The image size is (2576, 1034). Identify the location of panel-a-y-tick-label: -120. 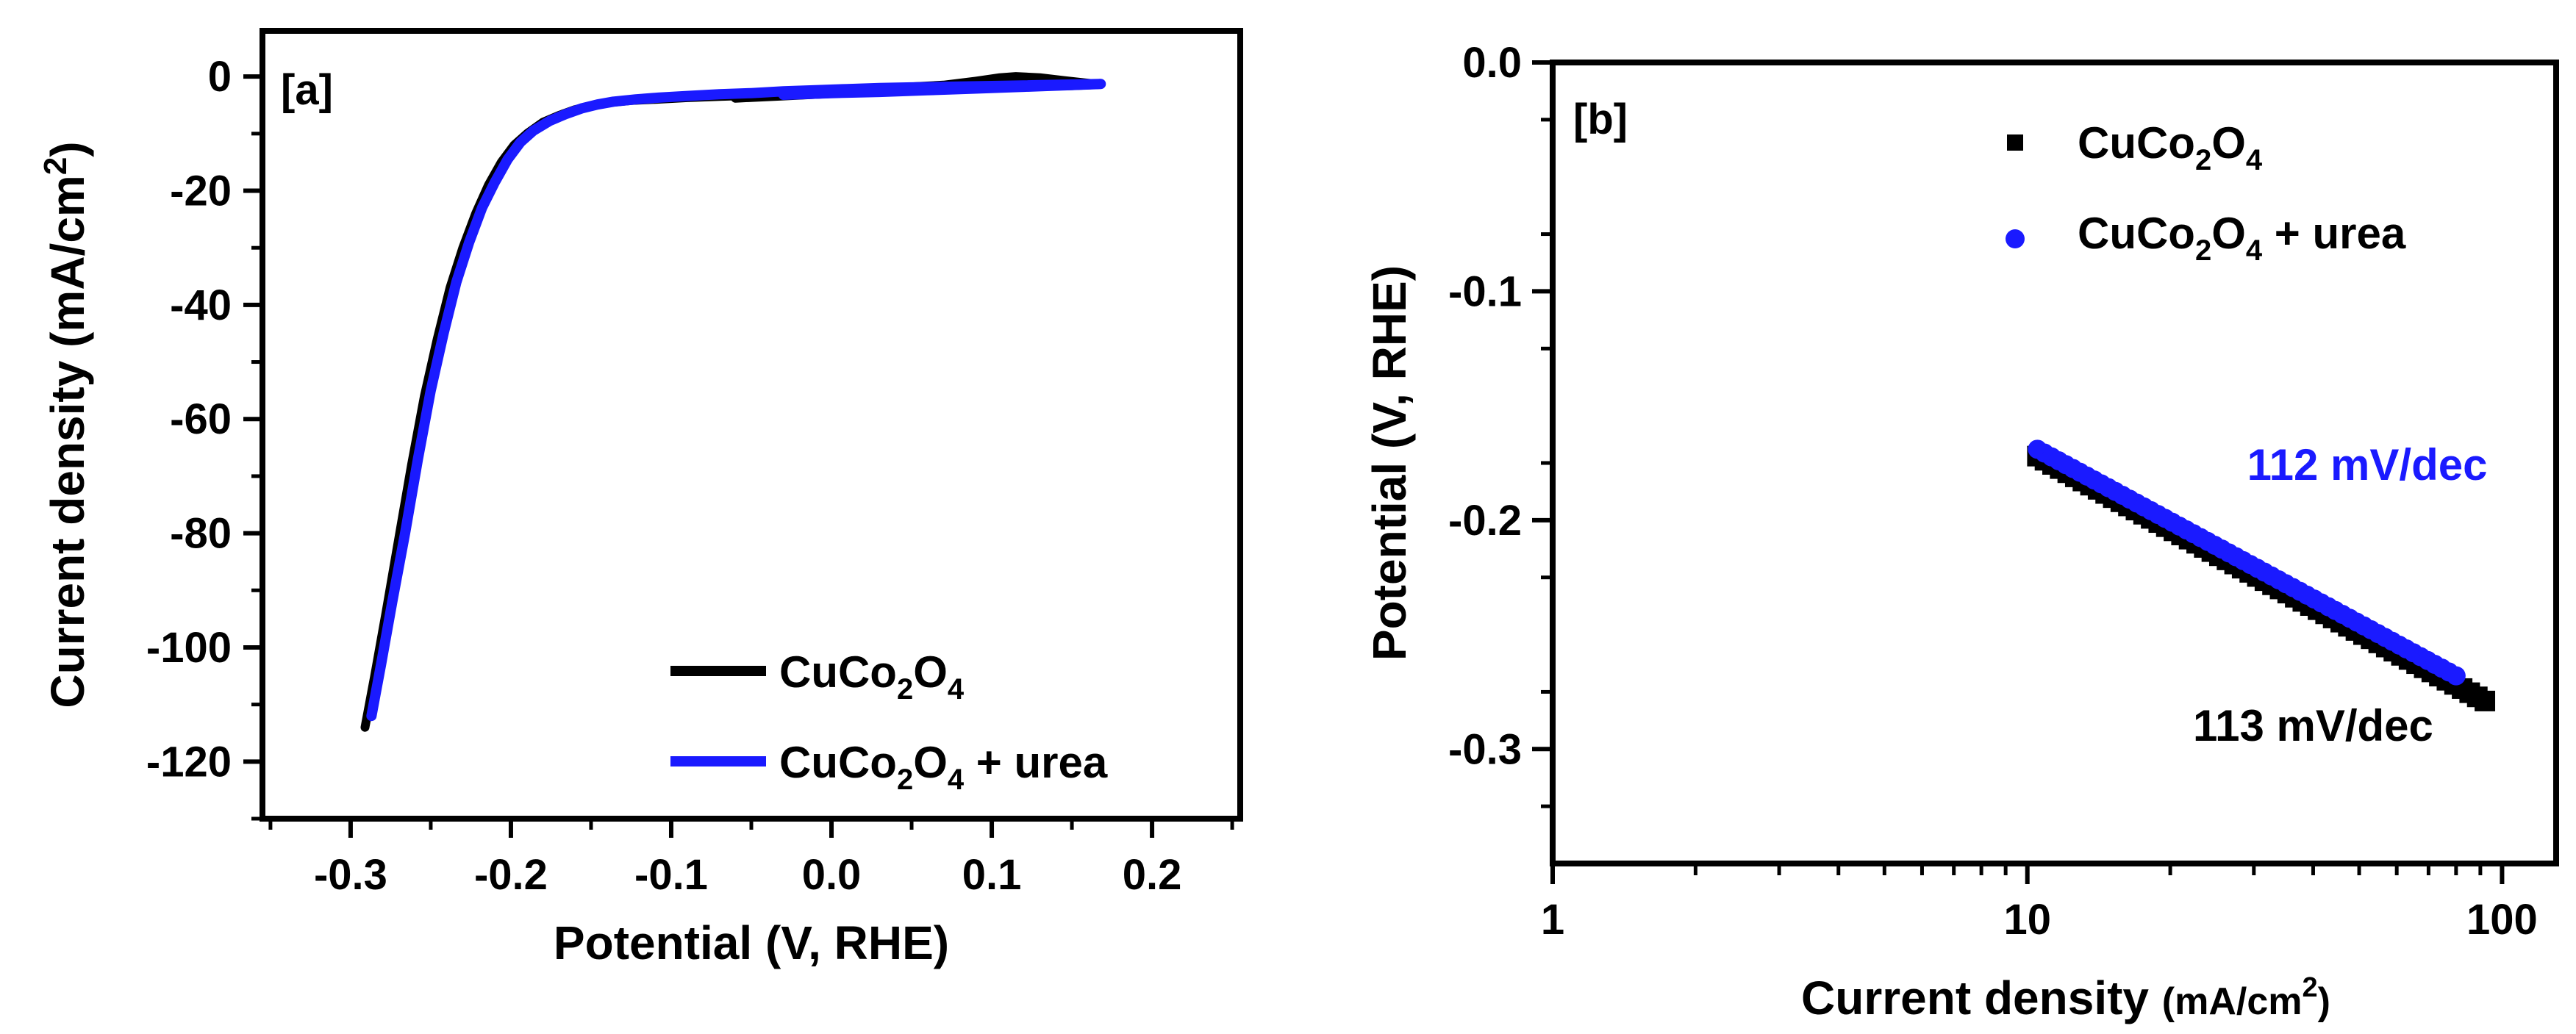
(189, 762).